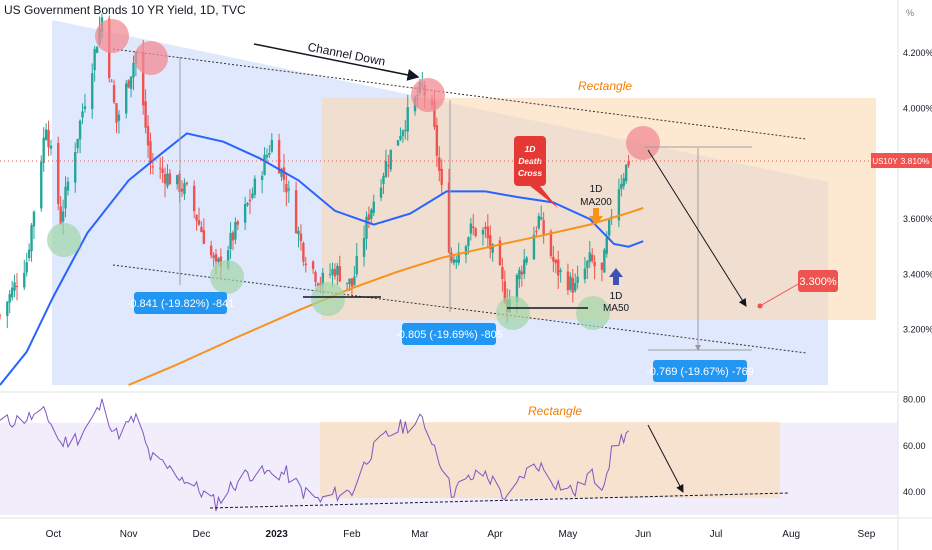 The width and height of the screenshot is (932, 550). I want to click on measure-label-2: -0.805 (-19.69%) -805, so click(449, 334).